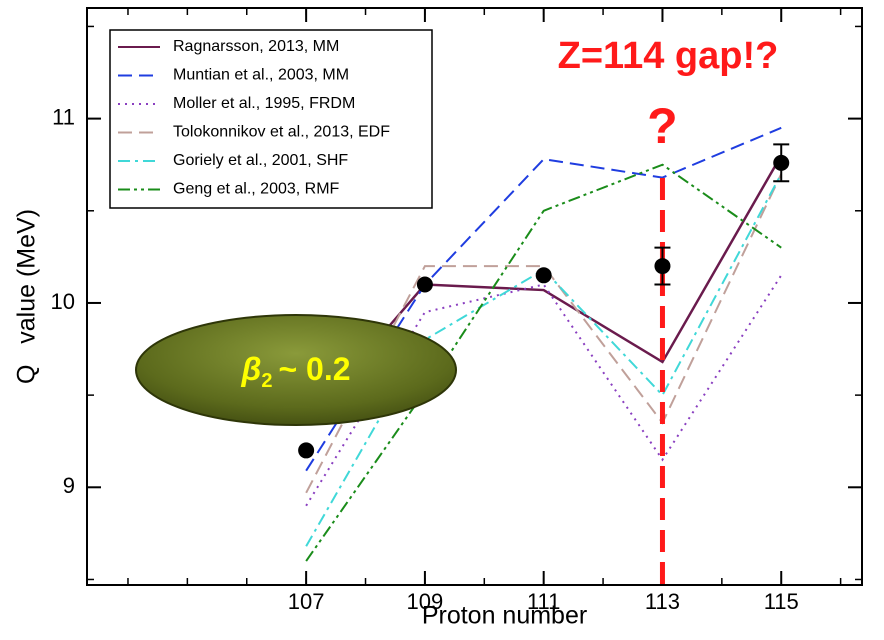  Describe the element at coordinates (69, 485) in the screenshot. I see `y-tick-label: 9` at that location.